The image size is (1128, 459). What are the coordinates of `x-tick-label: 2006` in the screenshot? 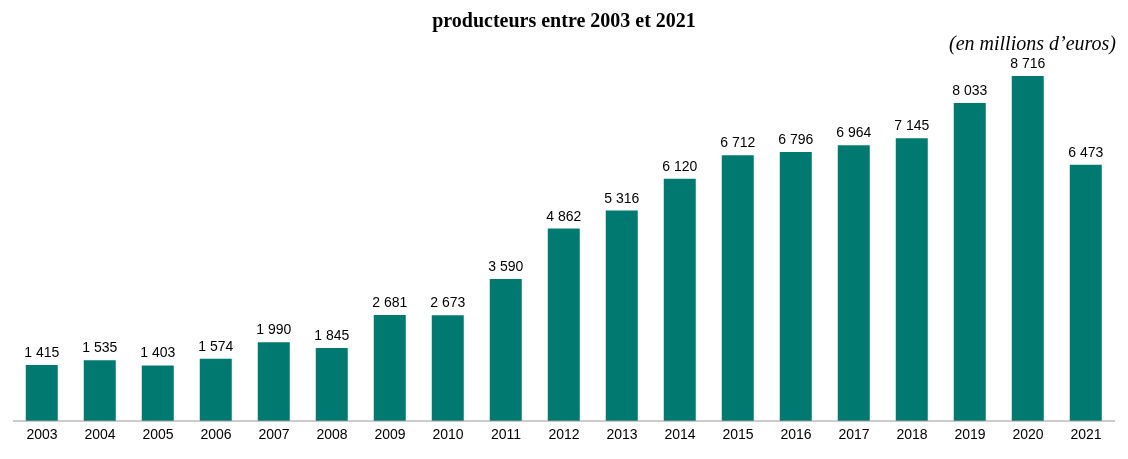 It's located at (216, 433).